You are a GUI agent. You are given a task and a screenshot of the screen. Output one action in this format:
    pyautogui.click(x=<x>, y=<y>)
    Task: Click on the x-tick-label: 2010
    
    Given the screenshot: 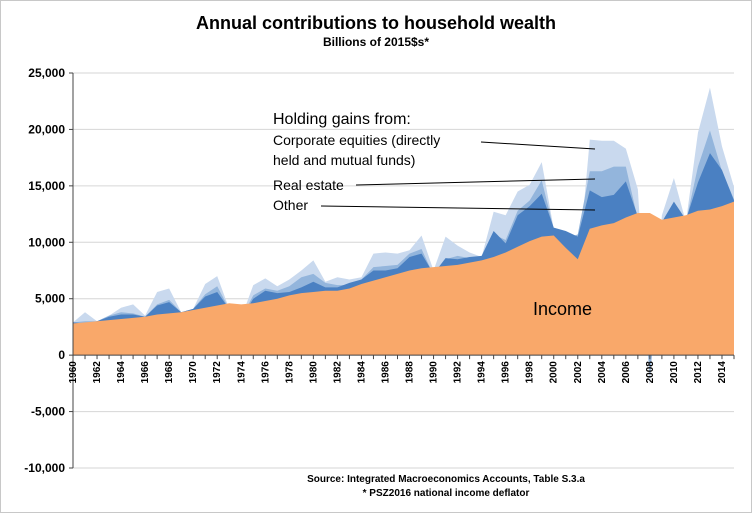 What is the action you would take?
    pyautogui.click(x=674, y=372)
    